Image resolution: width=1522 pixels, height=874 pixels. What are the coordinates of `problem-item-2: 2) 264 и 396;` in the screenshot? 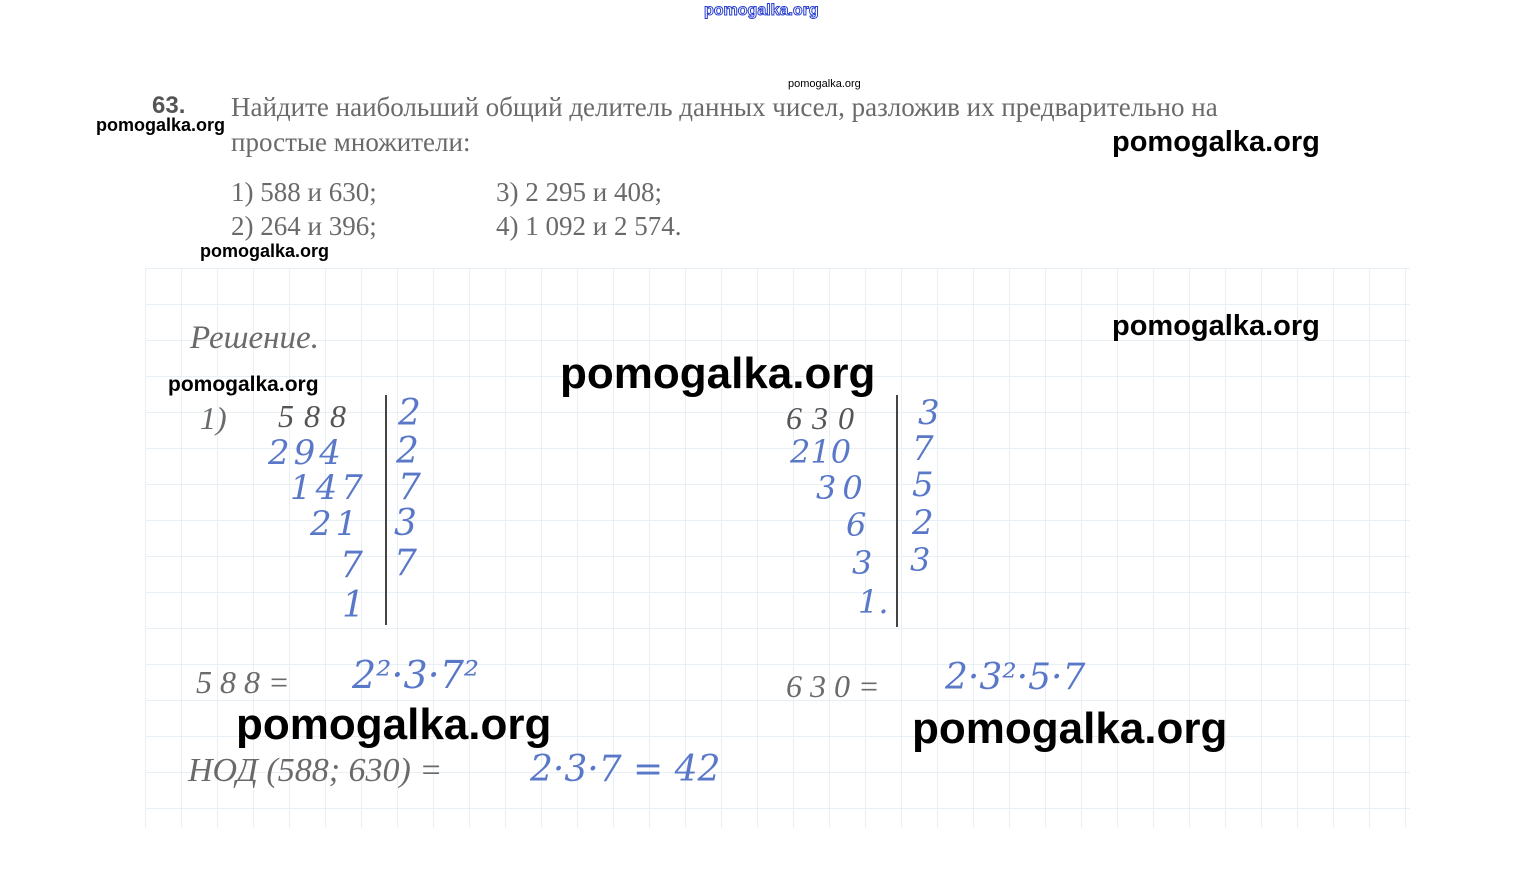 It's located at (304, 226).